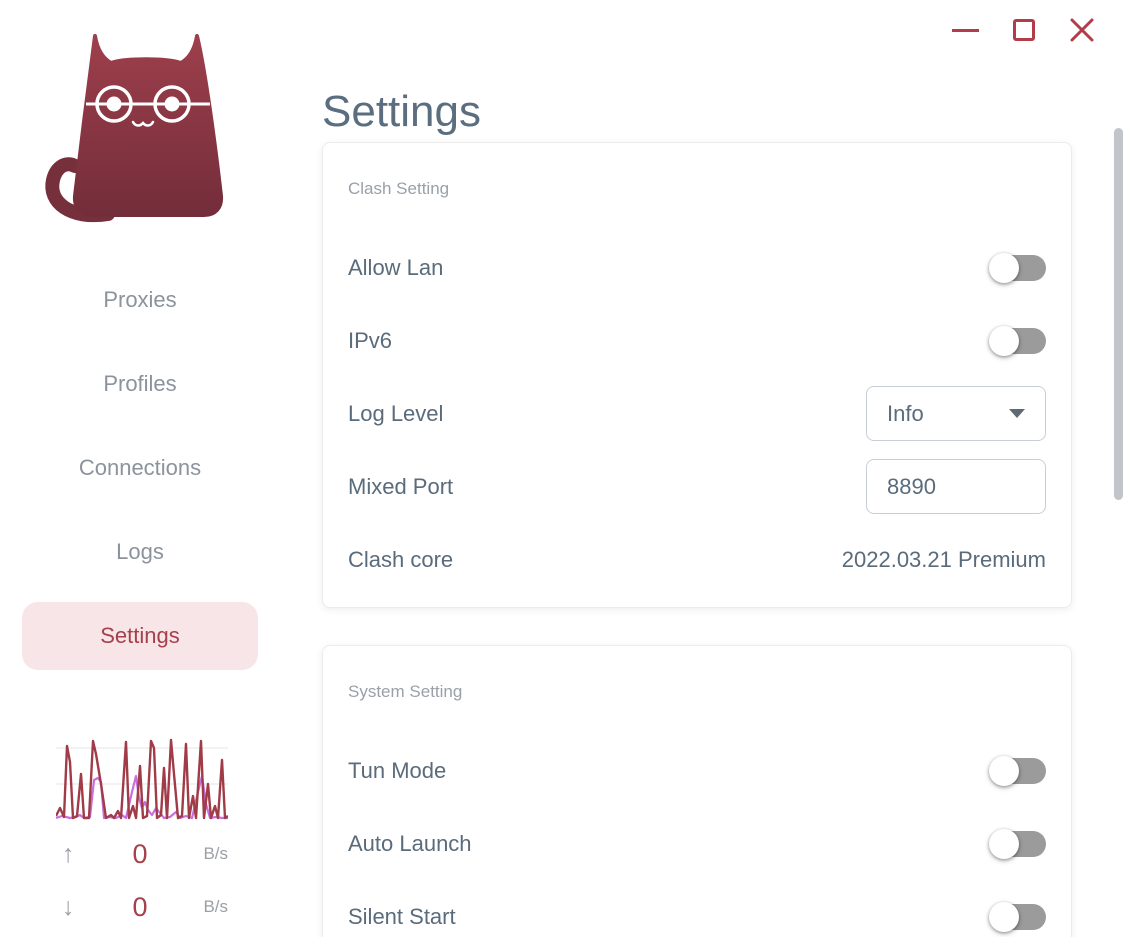 This screenshot has height=937, width=1124. I want to click on clash-core-row: Clash core 2022.03.21 Premium, so click(697, 559).